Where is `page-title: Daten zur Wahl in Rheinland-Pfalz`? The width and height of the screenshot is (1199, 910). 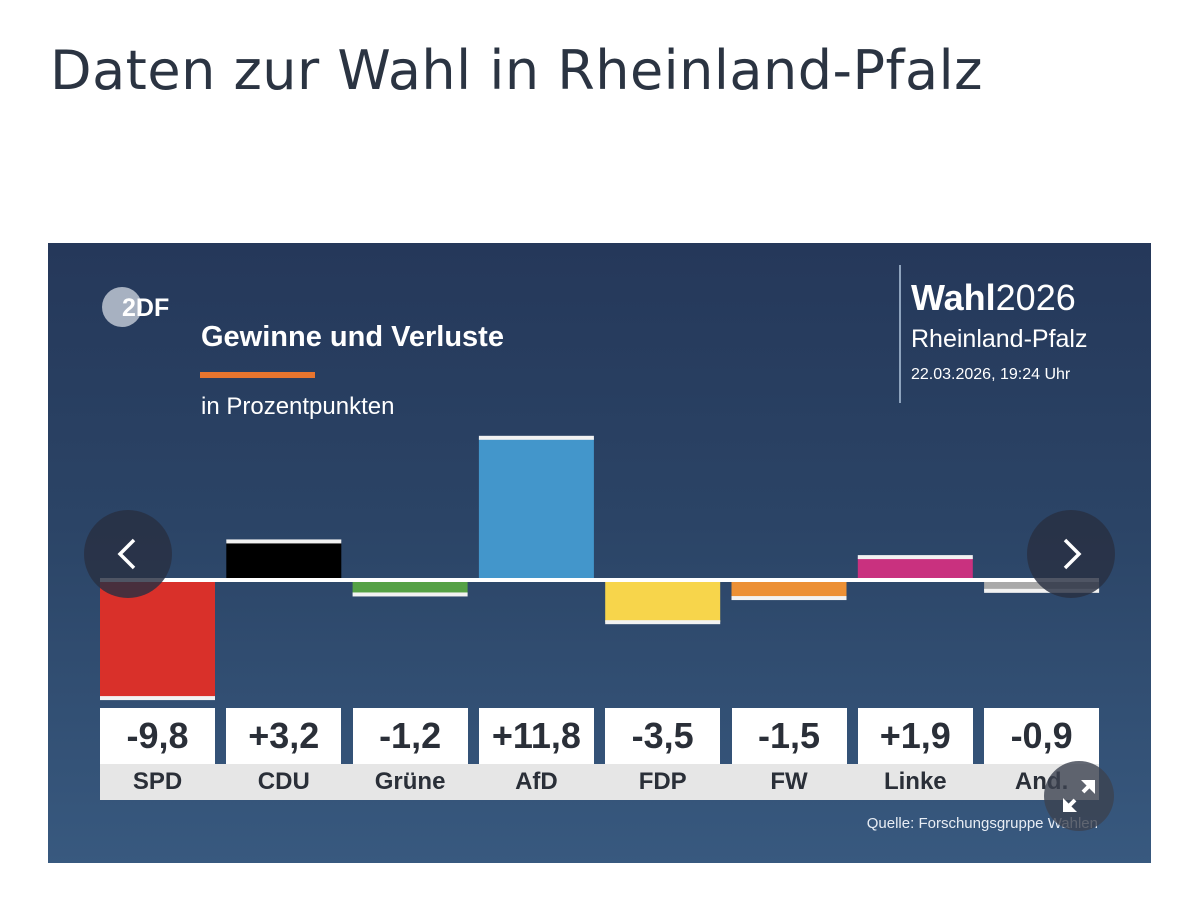
page-title: Daten zur Wahl in Rheinland-Pfalz is located at coordinates (516, 70).